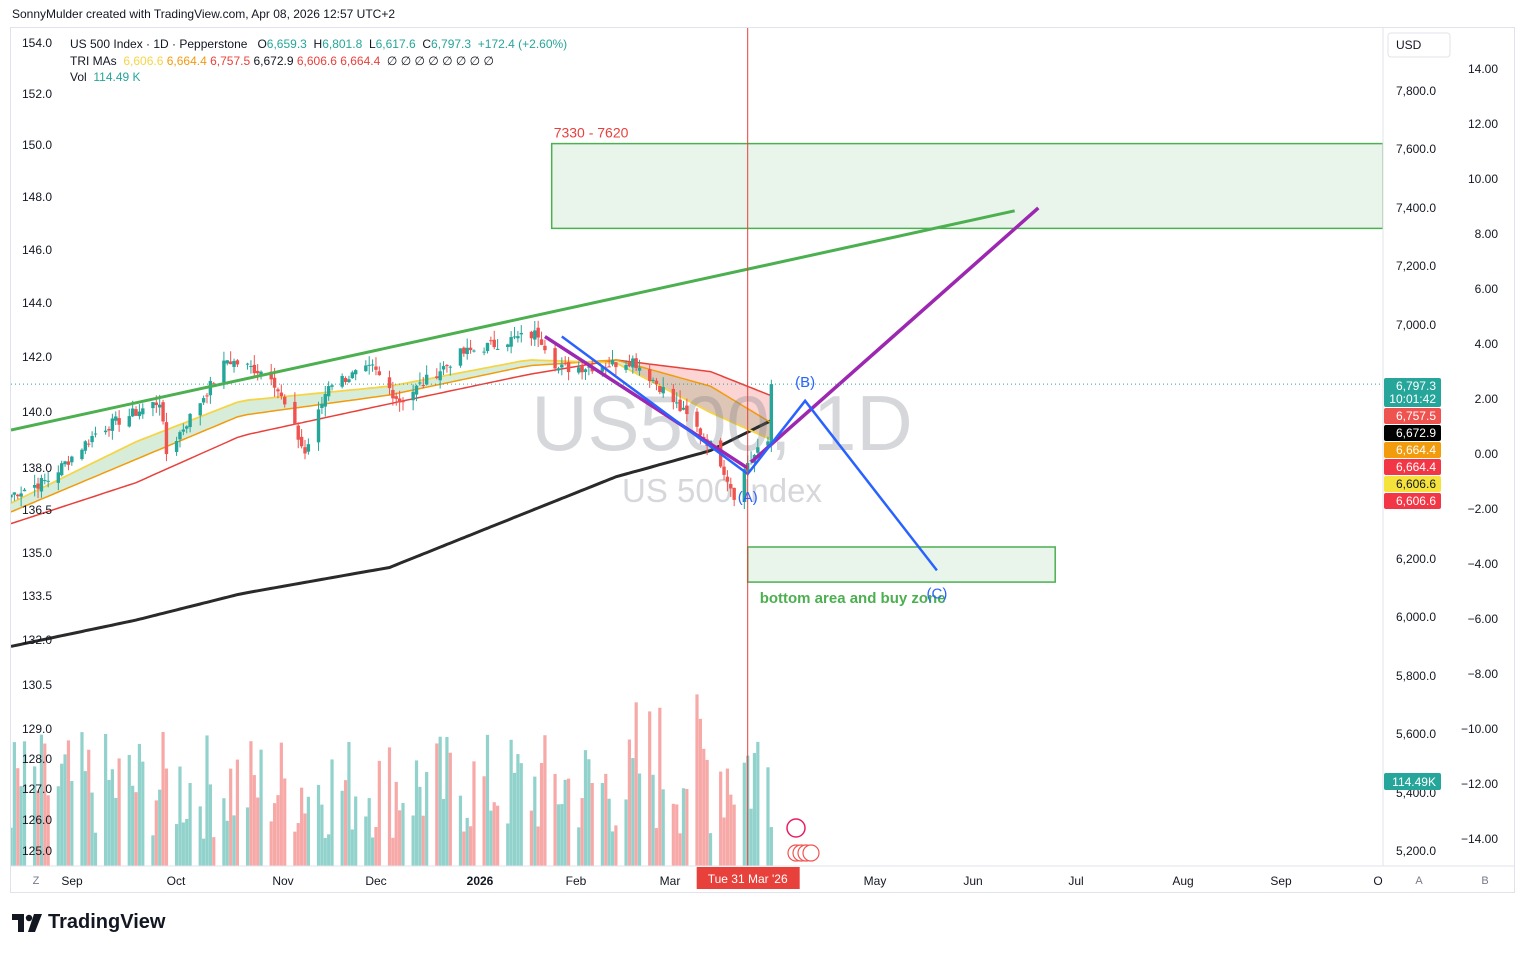 The image size is (1525, 954). Describe the element at coordinates (646, 402) in the screenshot. I see `purple-down-trendline` at that location.